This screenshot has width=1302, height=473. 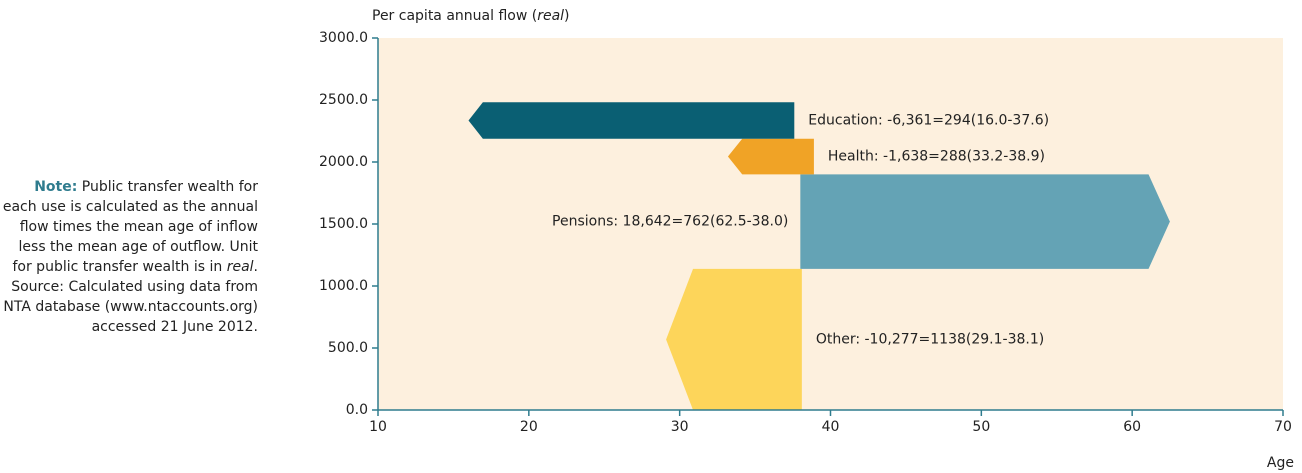 I want to click on x-tick-label: 20, so click(x=529, y=427).